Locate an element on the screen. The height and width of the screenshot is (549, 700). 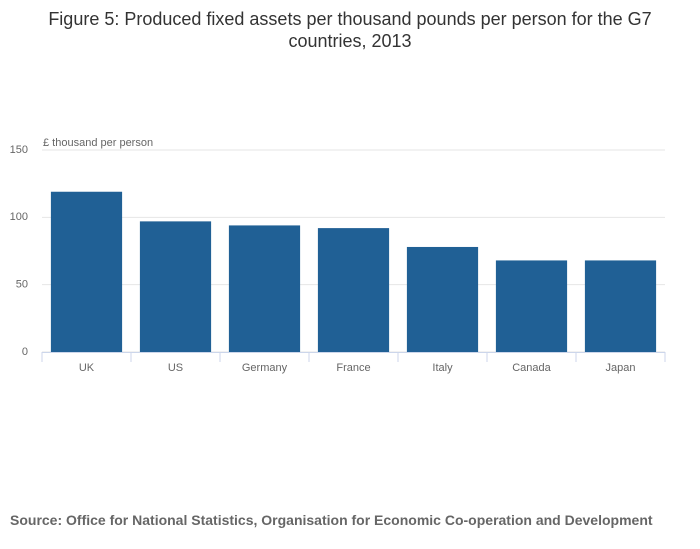
y-tick-label: 150 is located at coordinates (19, 150).